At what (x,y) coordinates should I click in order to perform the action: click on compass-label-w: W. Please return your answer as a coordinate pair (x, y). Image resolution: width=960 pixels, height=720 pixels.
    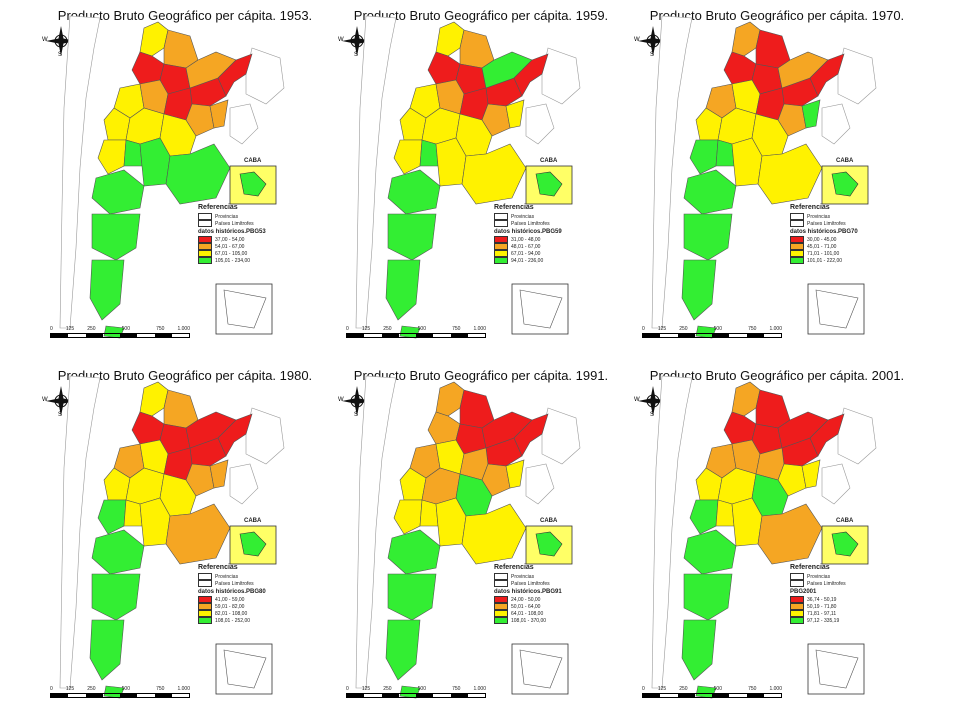
    Looking at the image, I should click on (341, 400).